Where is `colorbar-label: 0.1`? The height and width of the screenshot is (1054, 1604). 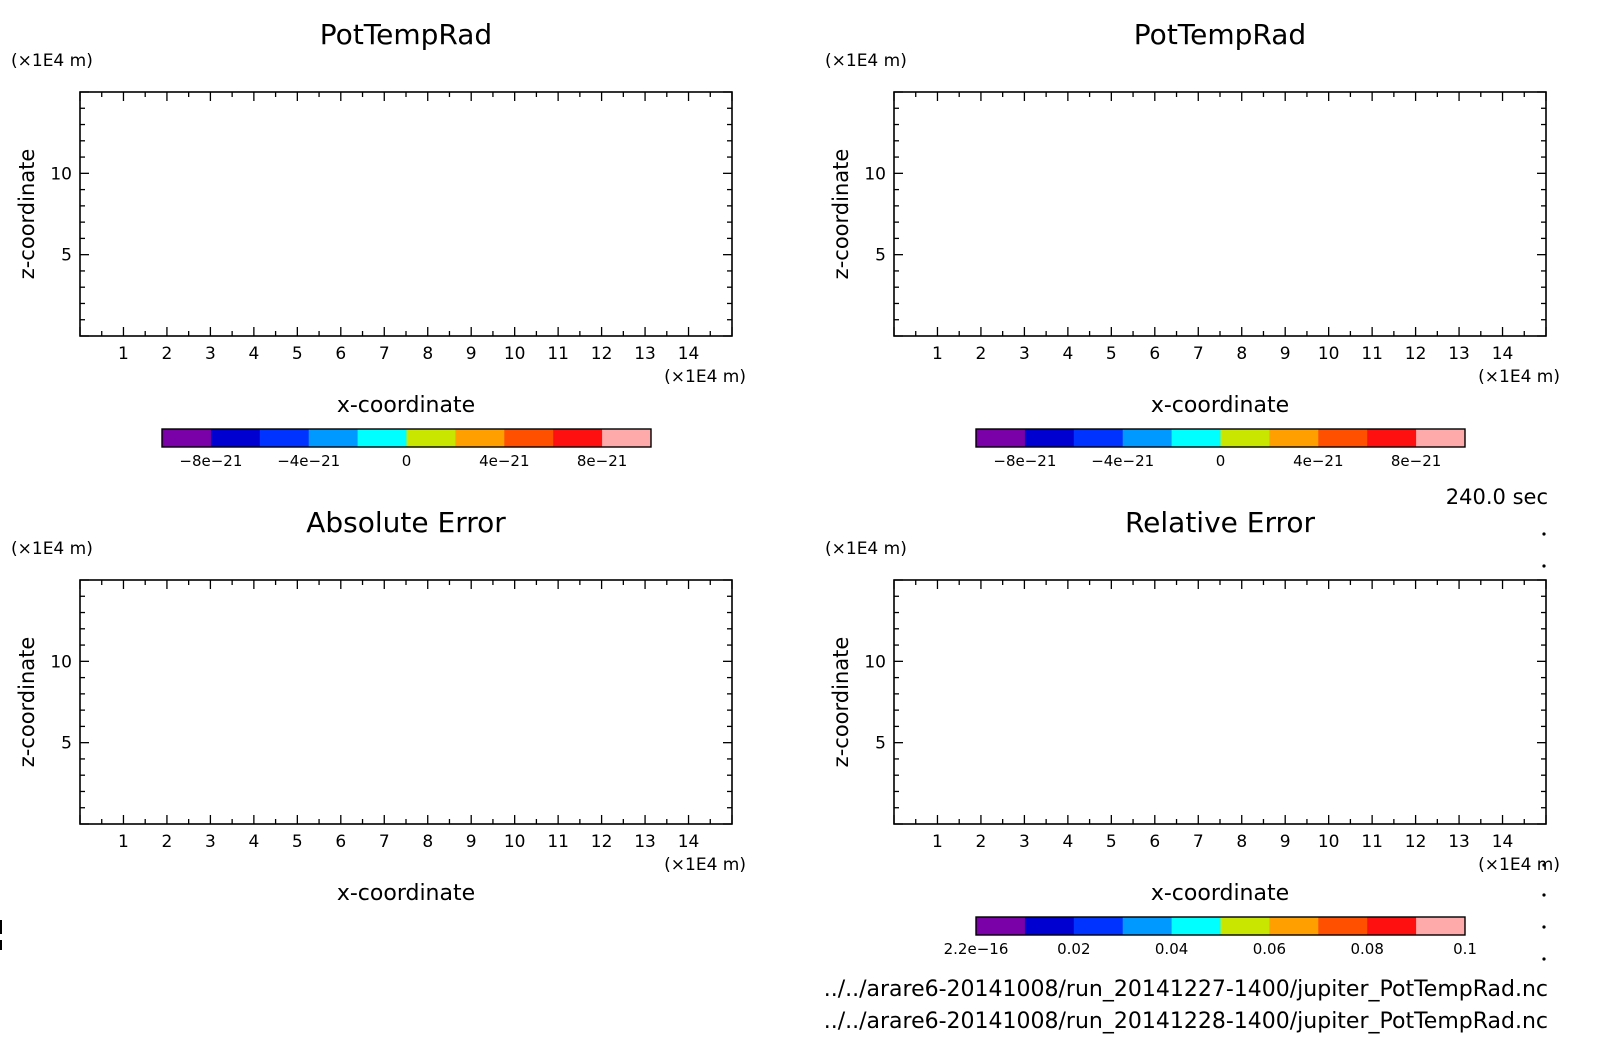
colorbar-label: 0.1 is located at coordinates (1465, 949).